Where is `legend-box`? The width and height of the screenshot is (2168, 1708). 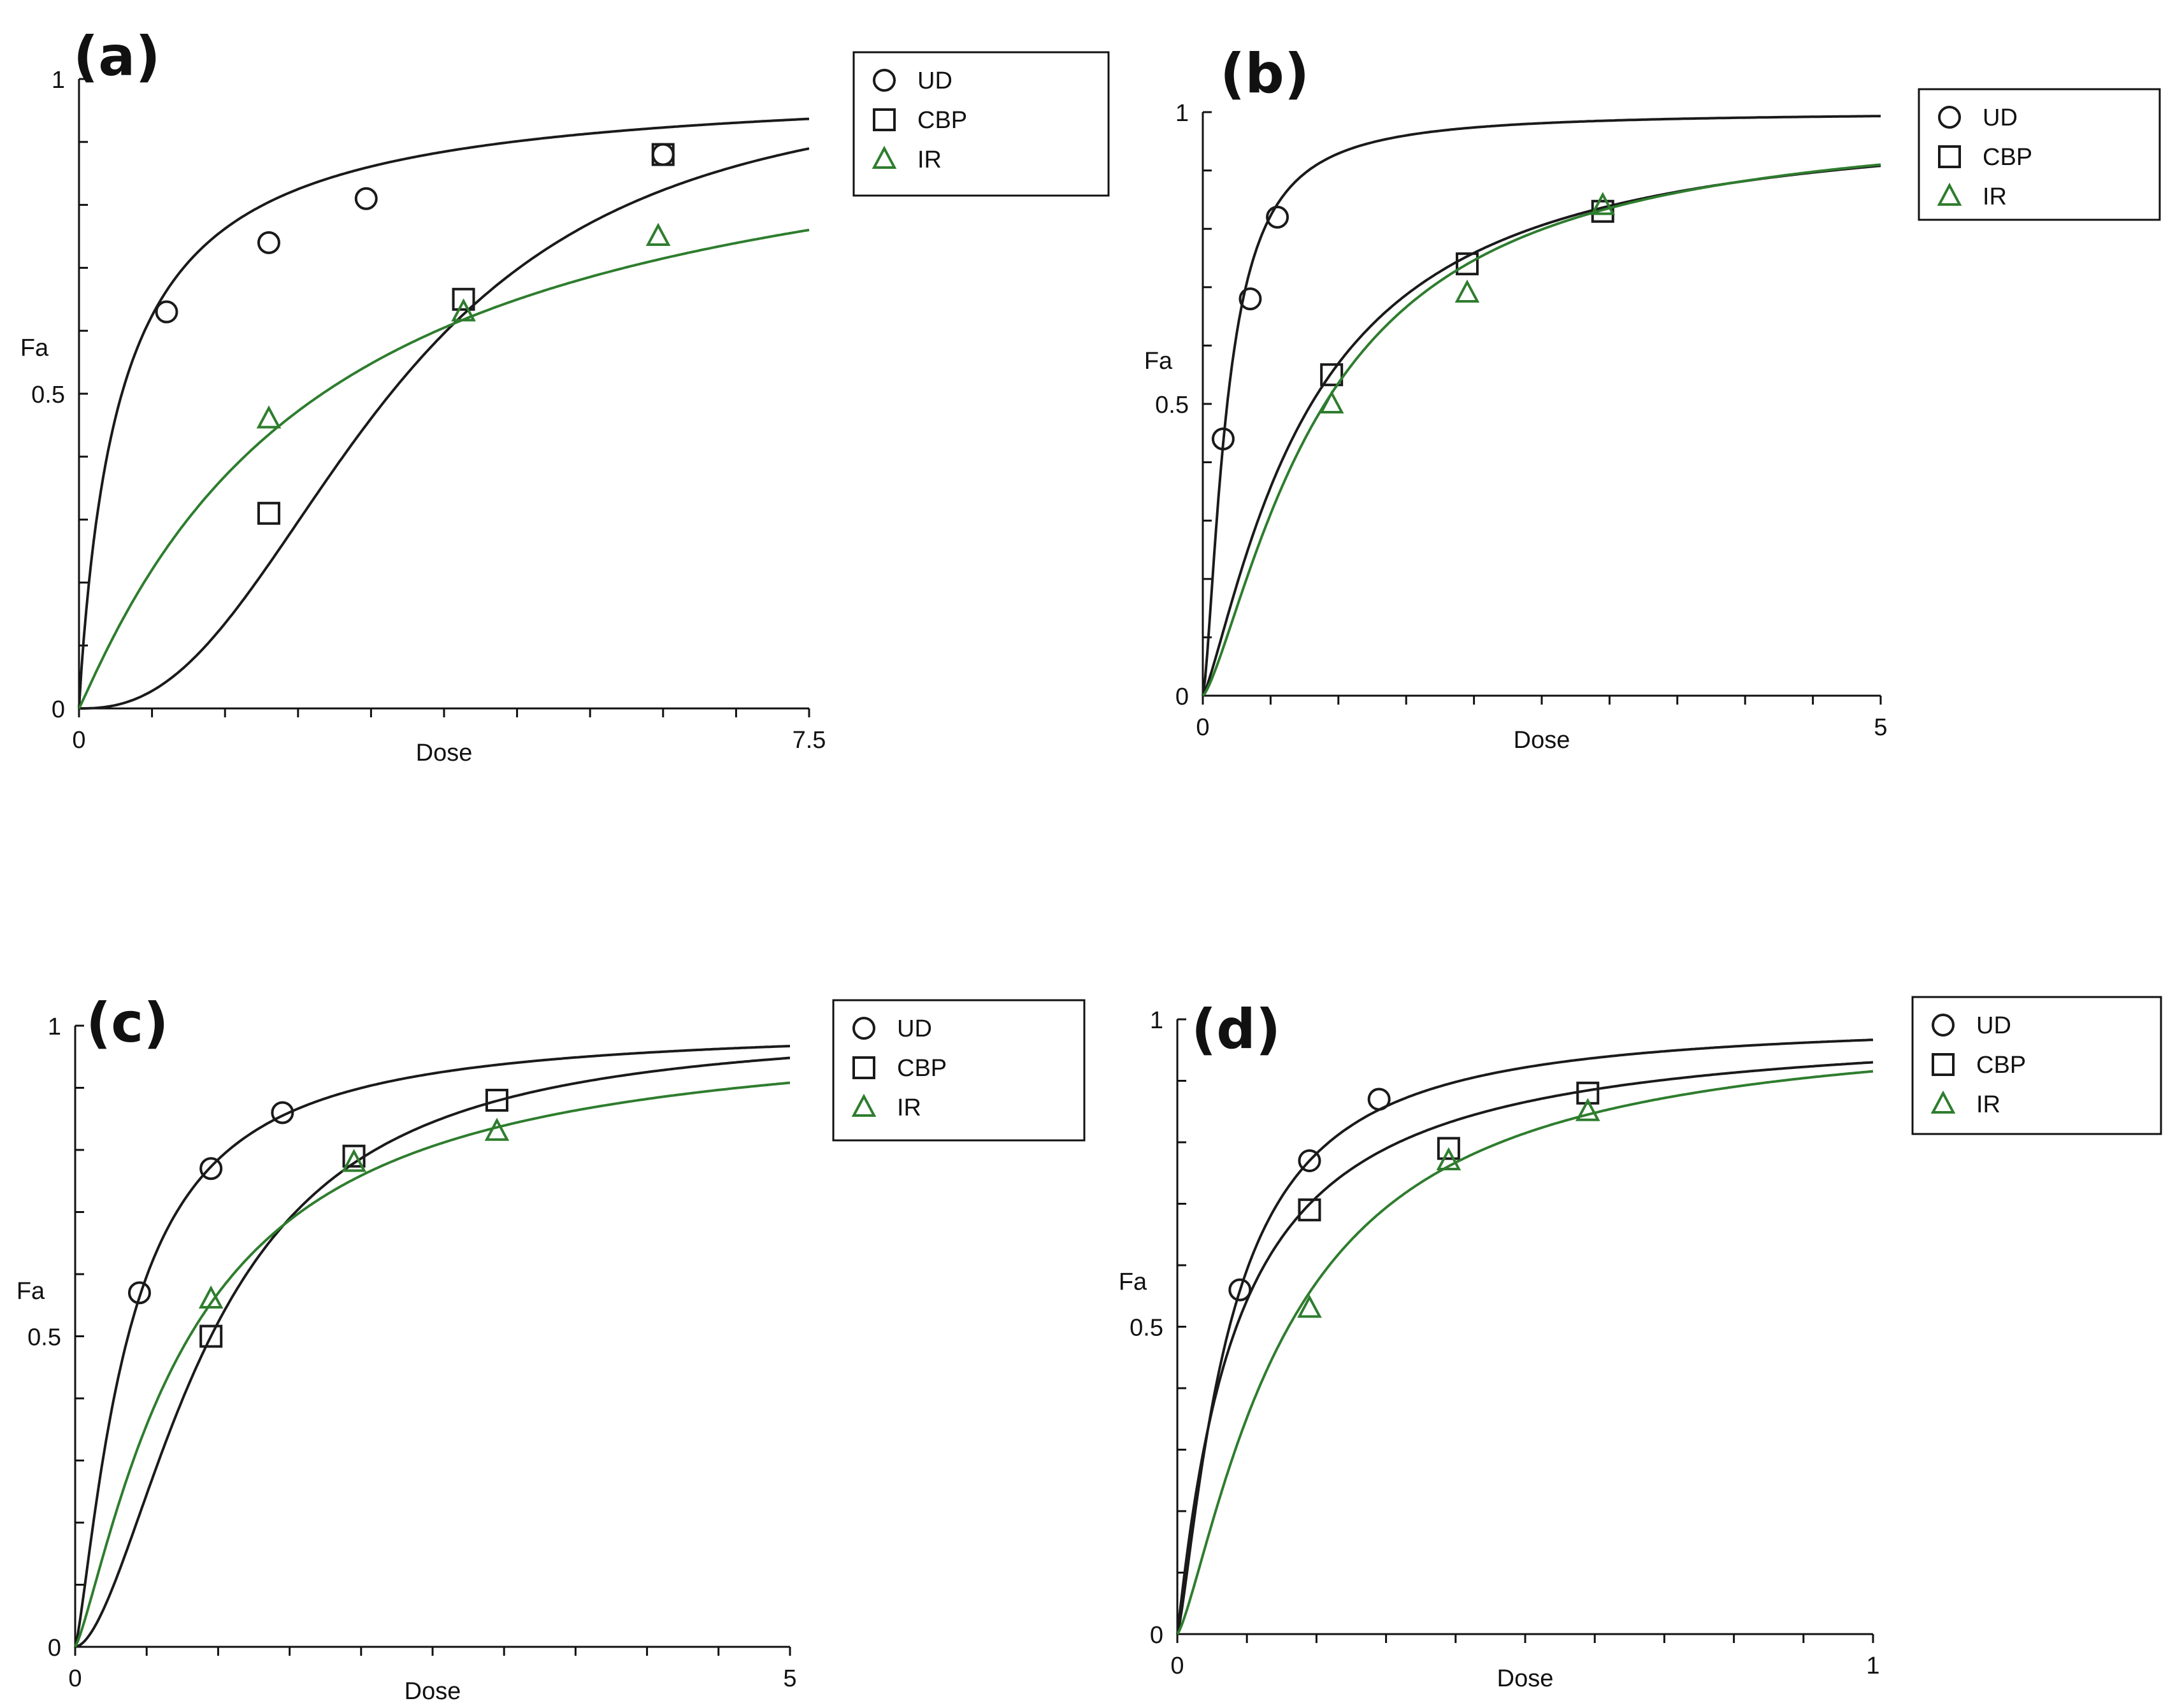
legend-box is located at coordinates (981, 124).